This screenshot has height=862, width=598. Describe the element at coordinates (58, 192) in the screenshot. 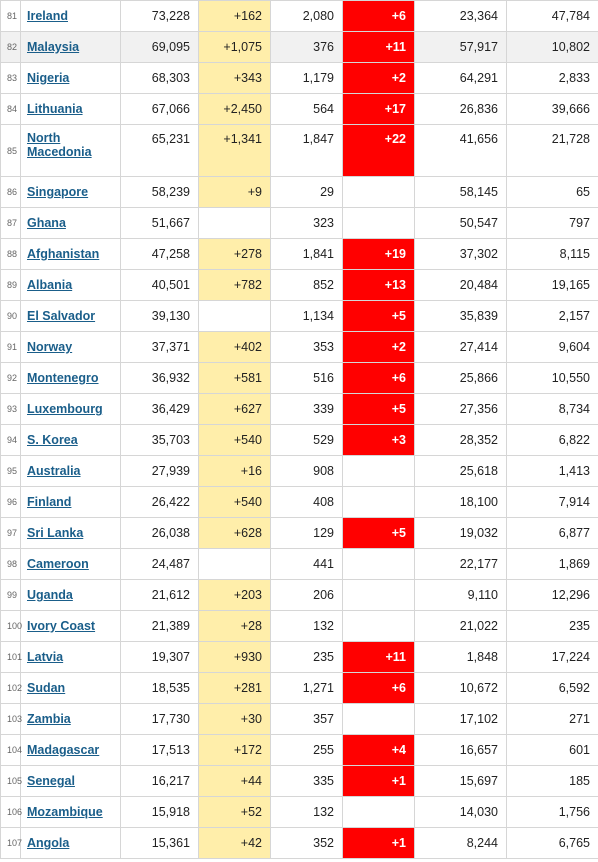

I see `country-link: Singapore` at that location.